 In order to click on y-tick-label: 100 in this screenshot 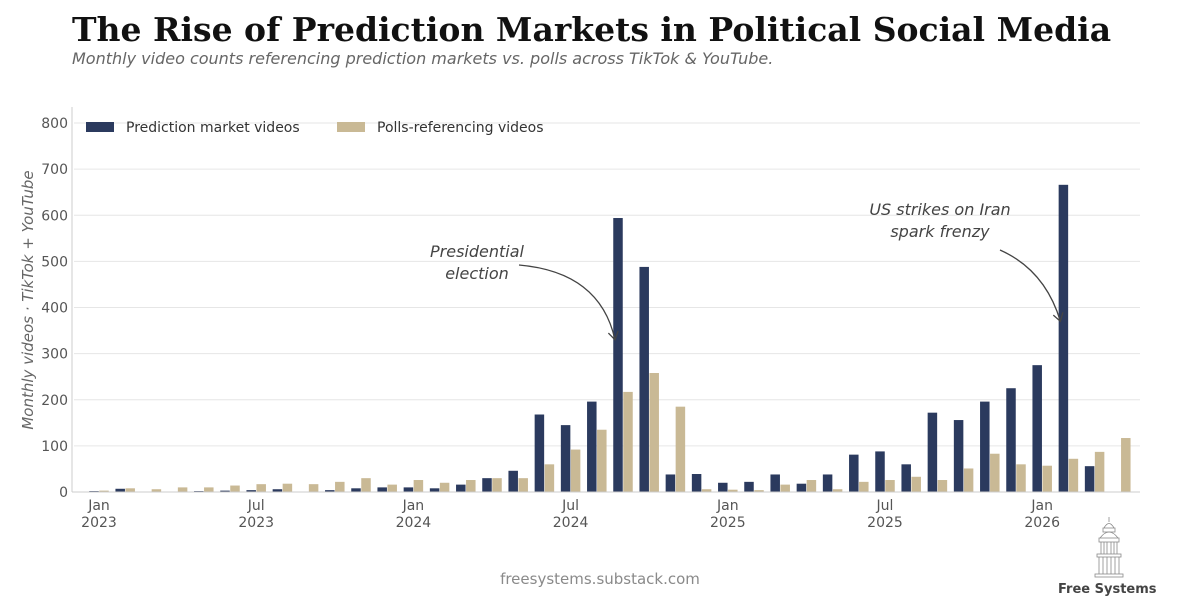, I will do `click(54, 447)`.